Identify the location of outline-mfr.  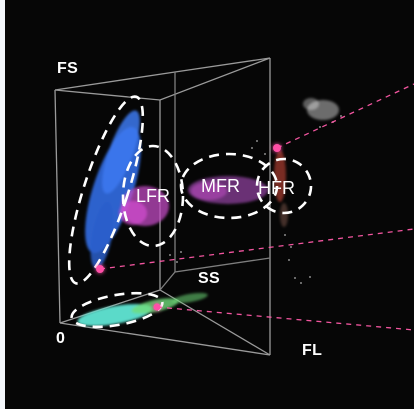
(229, 186).